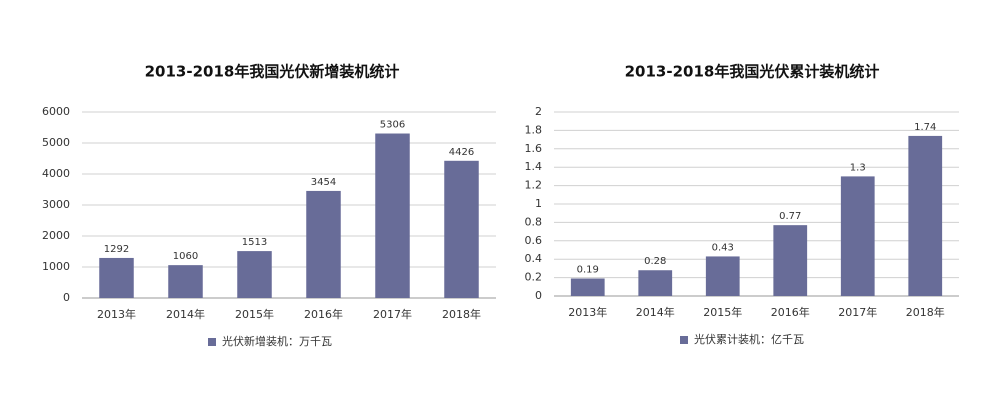 The height and width of the screenshot is (420, 1000). What do you see at coordinates (790, 216) in the screenshot?
I see `value-label: 0.77` at bounding box center [790, 216].